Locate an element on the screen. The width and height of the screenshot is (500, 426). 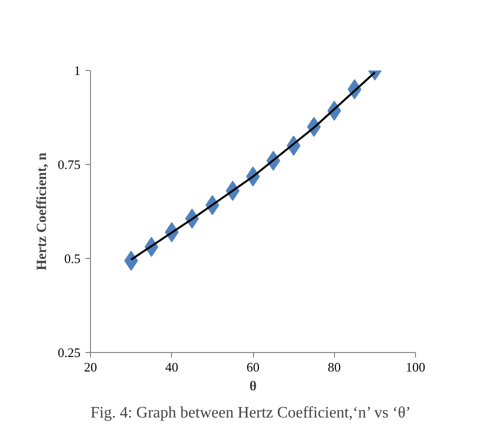
y-tick-label: 0.25 is located at coordinates (69, 352).